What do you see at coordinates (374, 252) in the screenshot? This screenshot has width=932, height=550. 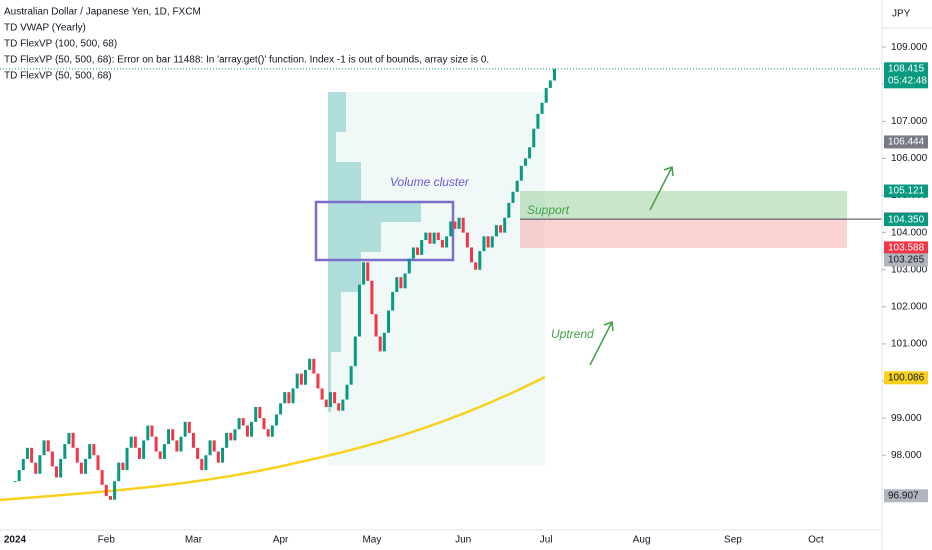 I see `volume-profile` at bounding box center [374, 252].